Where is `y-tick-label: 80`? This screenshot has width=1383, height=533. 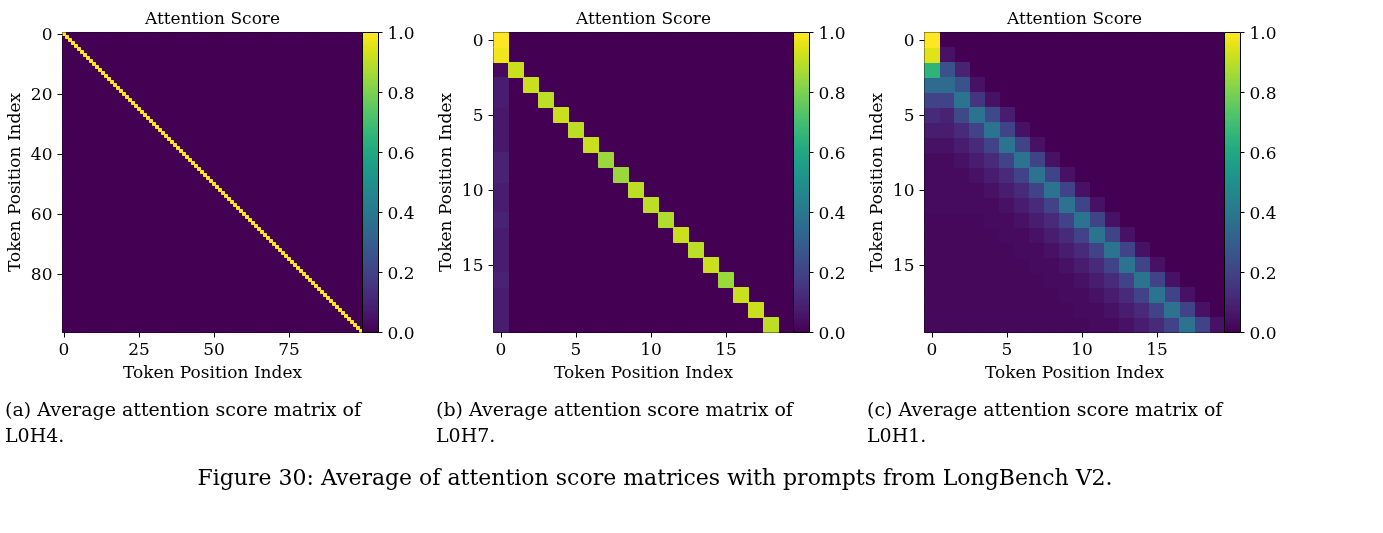 y-tick-label: 80 is located at coordinates (41, 274).